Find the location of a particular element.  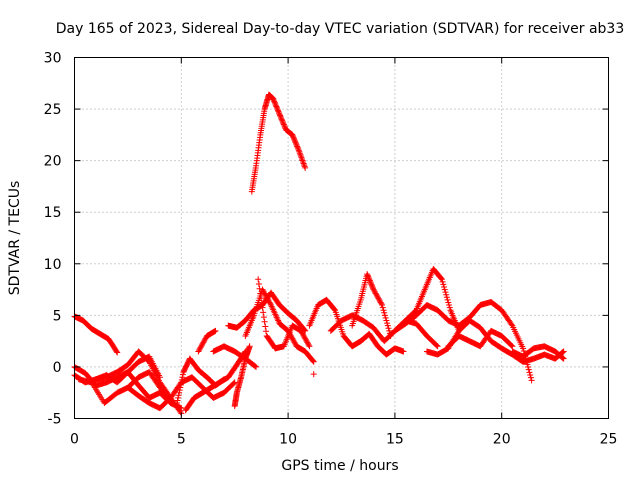

series-arc-w is located at coordinates (480, 338).